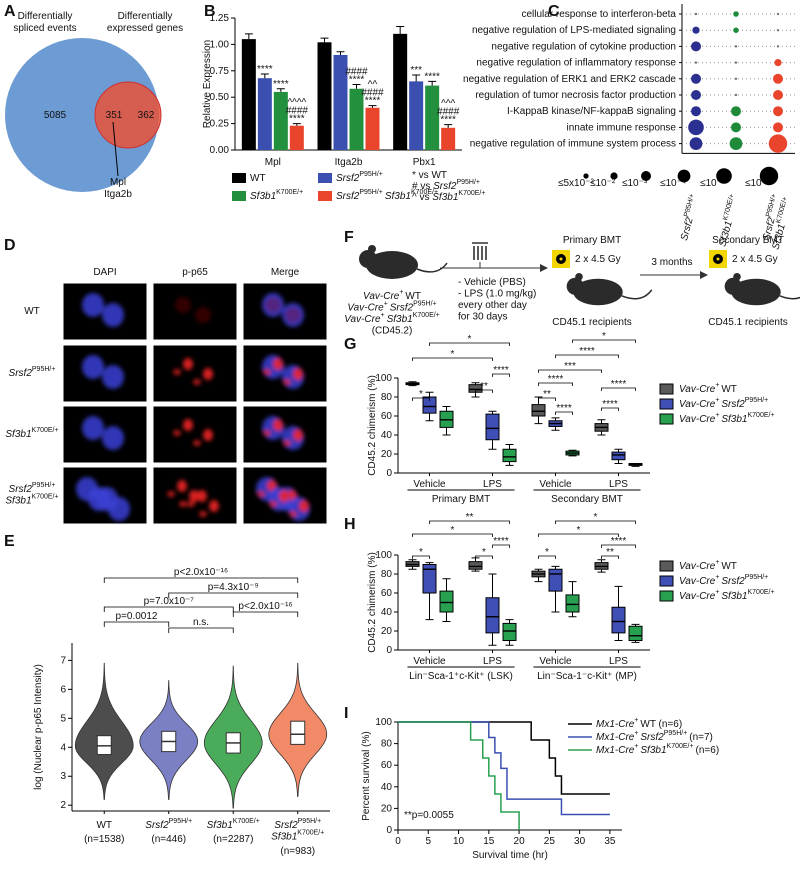 Image resolution: width=800 pixels, height=875 pixels. Describe the element at coordinates (459, 841) in the screenshot. I see `x-tick-label: 10` at that location.